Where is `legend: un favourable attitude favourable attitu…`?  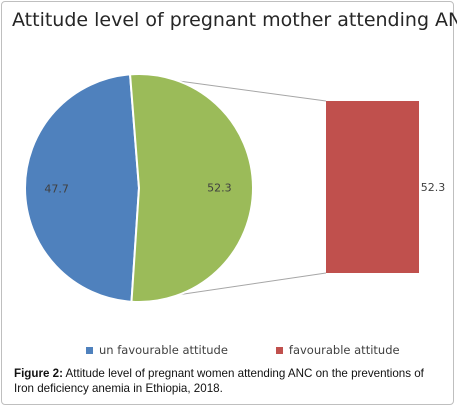 legend: un favourable attitude favourable attitu… is located at coordinates (243, 350).